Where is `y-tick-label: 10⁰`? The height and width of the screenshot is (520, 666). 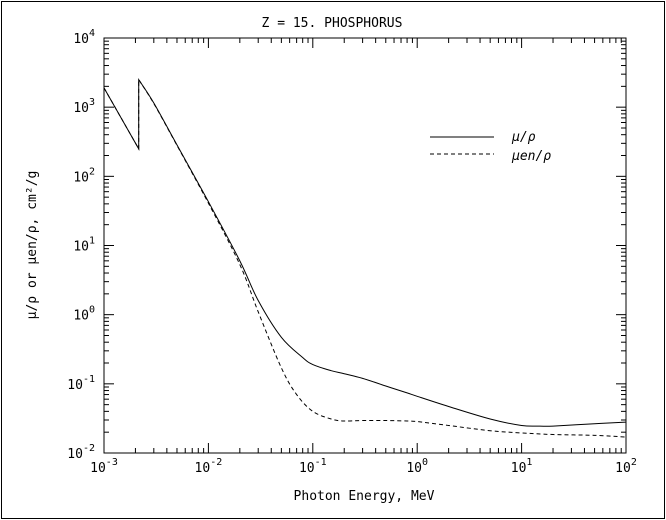 y-tick-label: 10⁰ is located at coordinates (84, 314).